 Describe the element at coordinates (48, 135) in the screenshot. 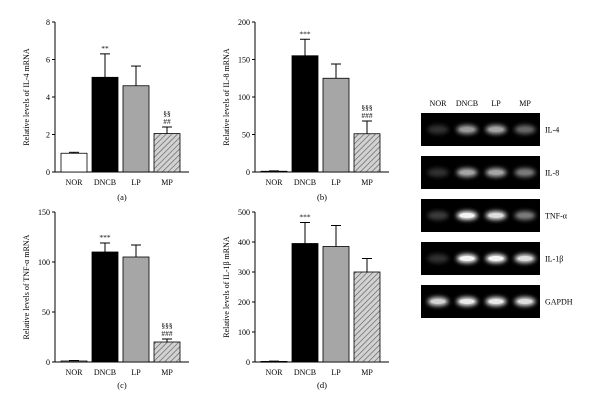

I see `y-tick-label: 2` at that location.